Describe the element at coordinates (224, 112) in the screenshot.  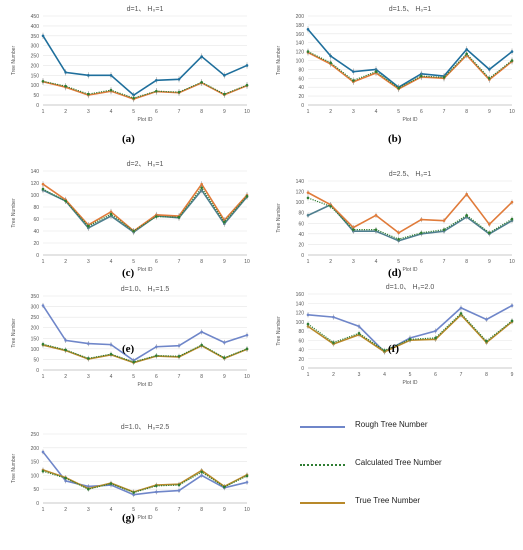
I see `x-tick-label: 9` at that location.